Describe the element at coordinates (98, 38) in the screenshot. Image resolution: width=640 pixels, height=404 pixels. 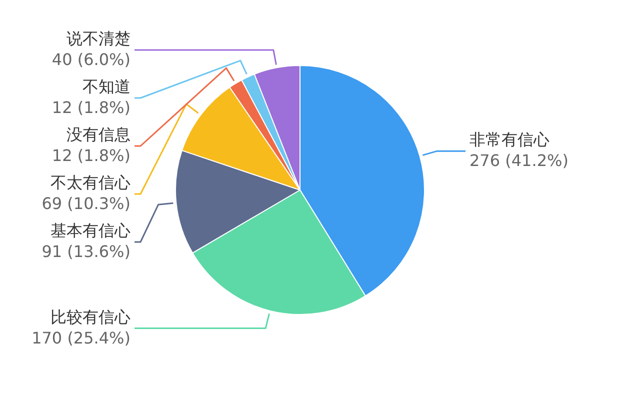
I see `slice-label: 说不清楚` at that location.